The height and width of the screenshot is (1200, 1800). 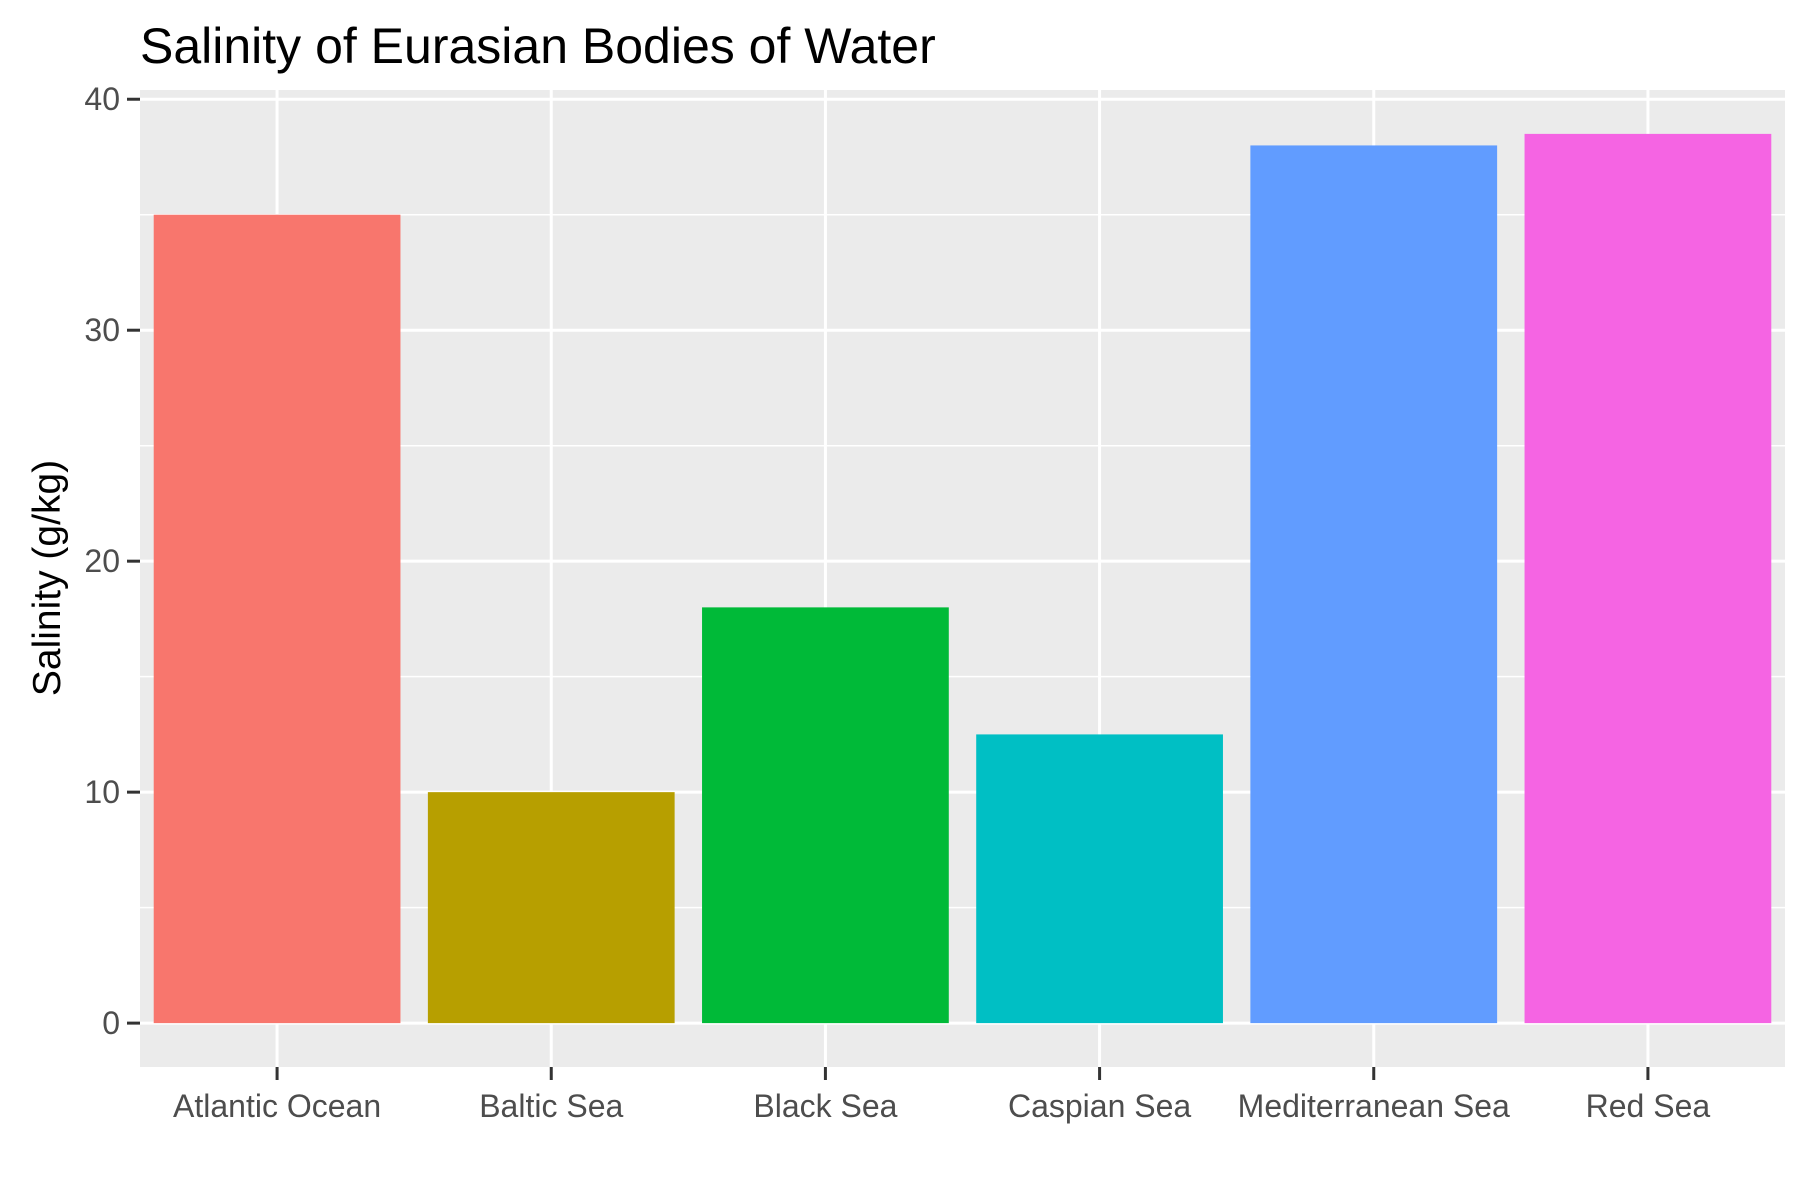 I want to click on bar-atlantic-ocean, so click(x=277, y=619).